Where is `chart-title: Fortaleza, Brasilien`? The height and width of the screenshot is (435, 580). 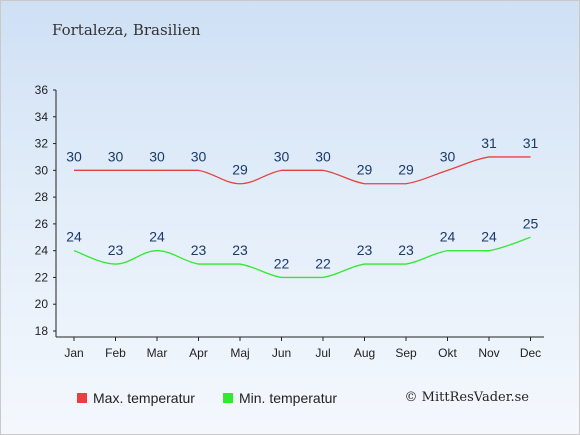 chart-title: Fortaleza, Brasilien is located at coordinates (126, 30).